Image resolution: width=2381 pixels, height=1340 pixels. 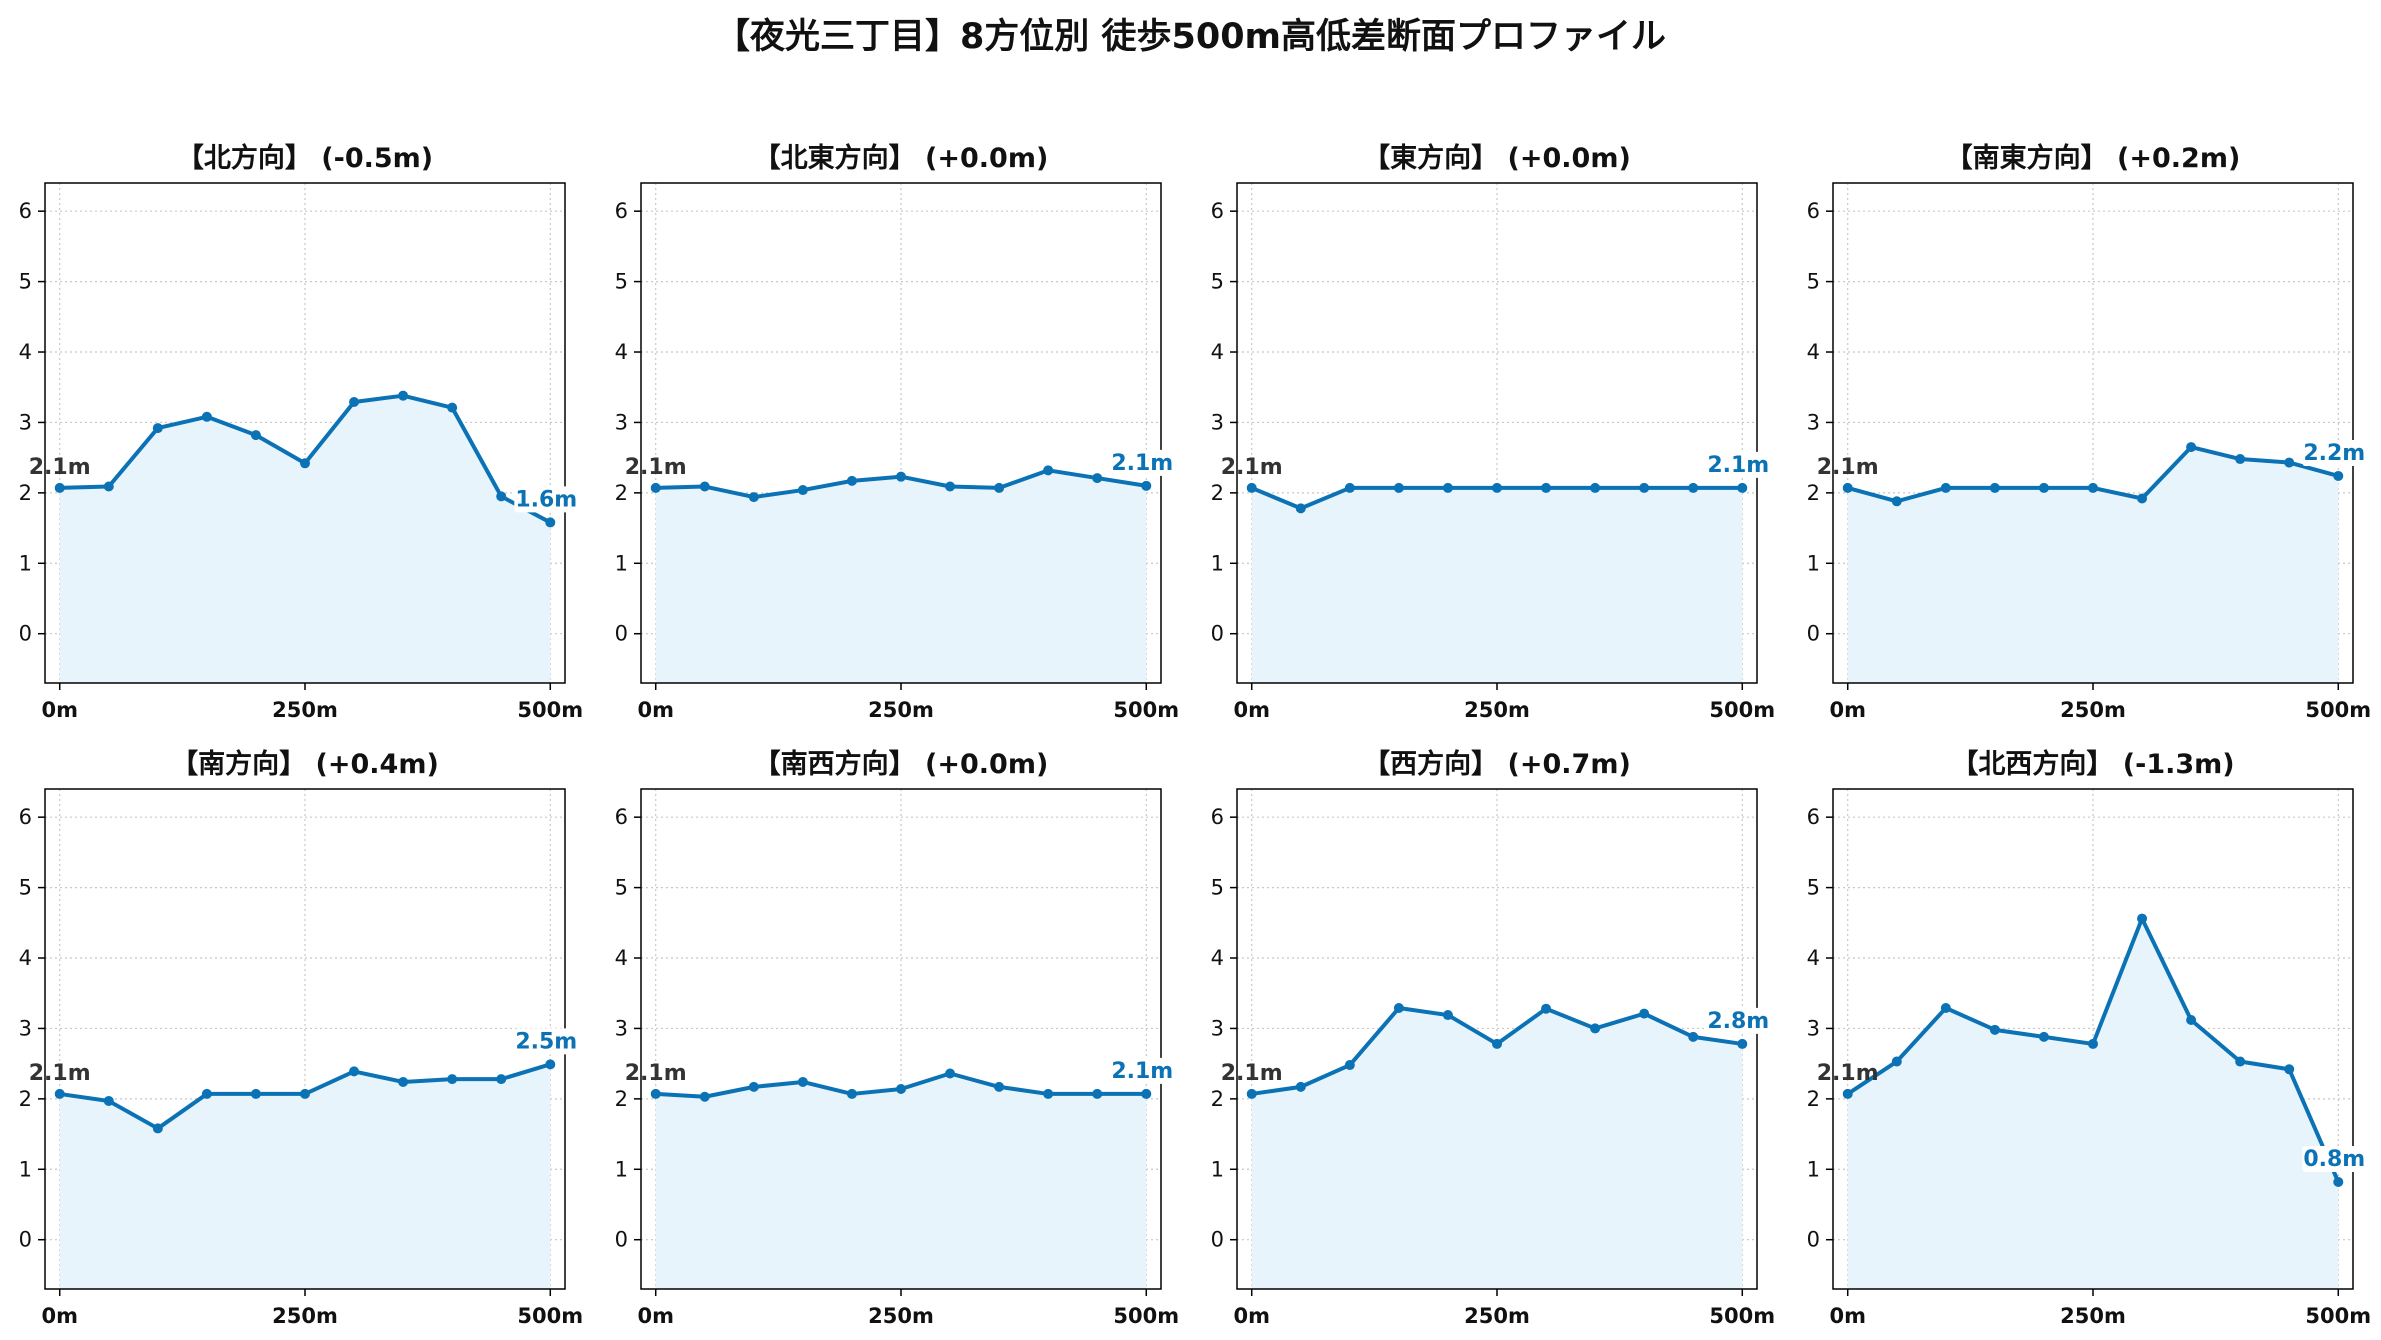 What do you see at coordinates (2092, 764) in the screenshot?
I see `chart-title: 【北西方向】 (-1.3m)` at bounding box center [2092, 764].